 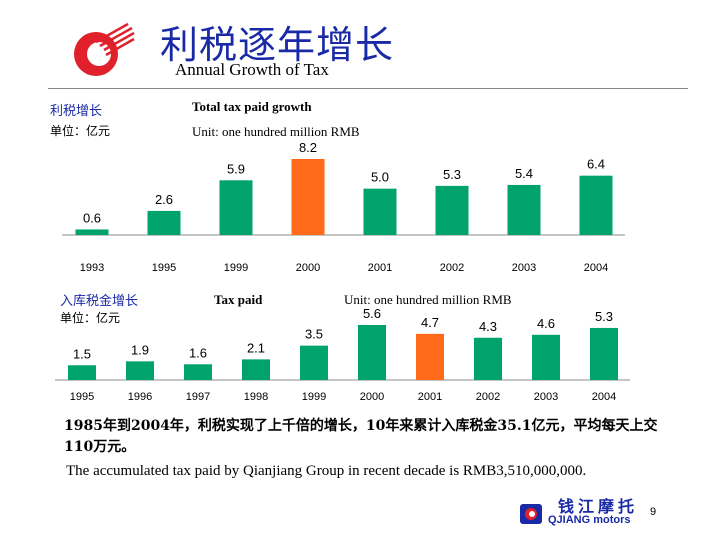 What do you see at coordinates (589, 520) in the screenshot?
I see `footer-brand-en: QJIANG motors` at bounding box center [589, 520].